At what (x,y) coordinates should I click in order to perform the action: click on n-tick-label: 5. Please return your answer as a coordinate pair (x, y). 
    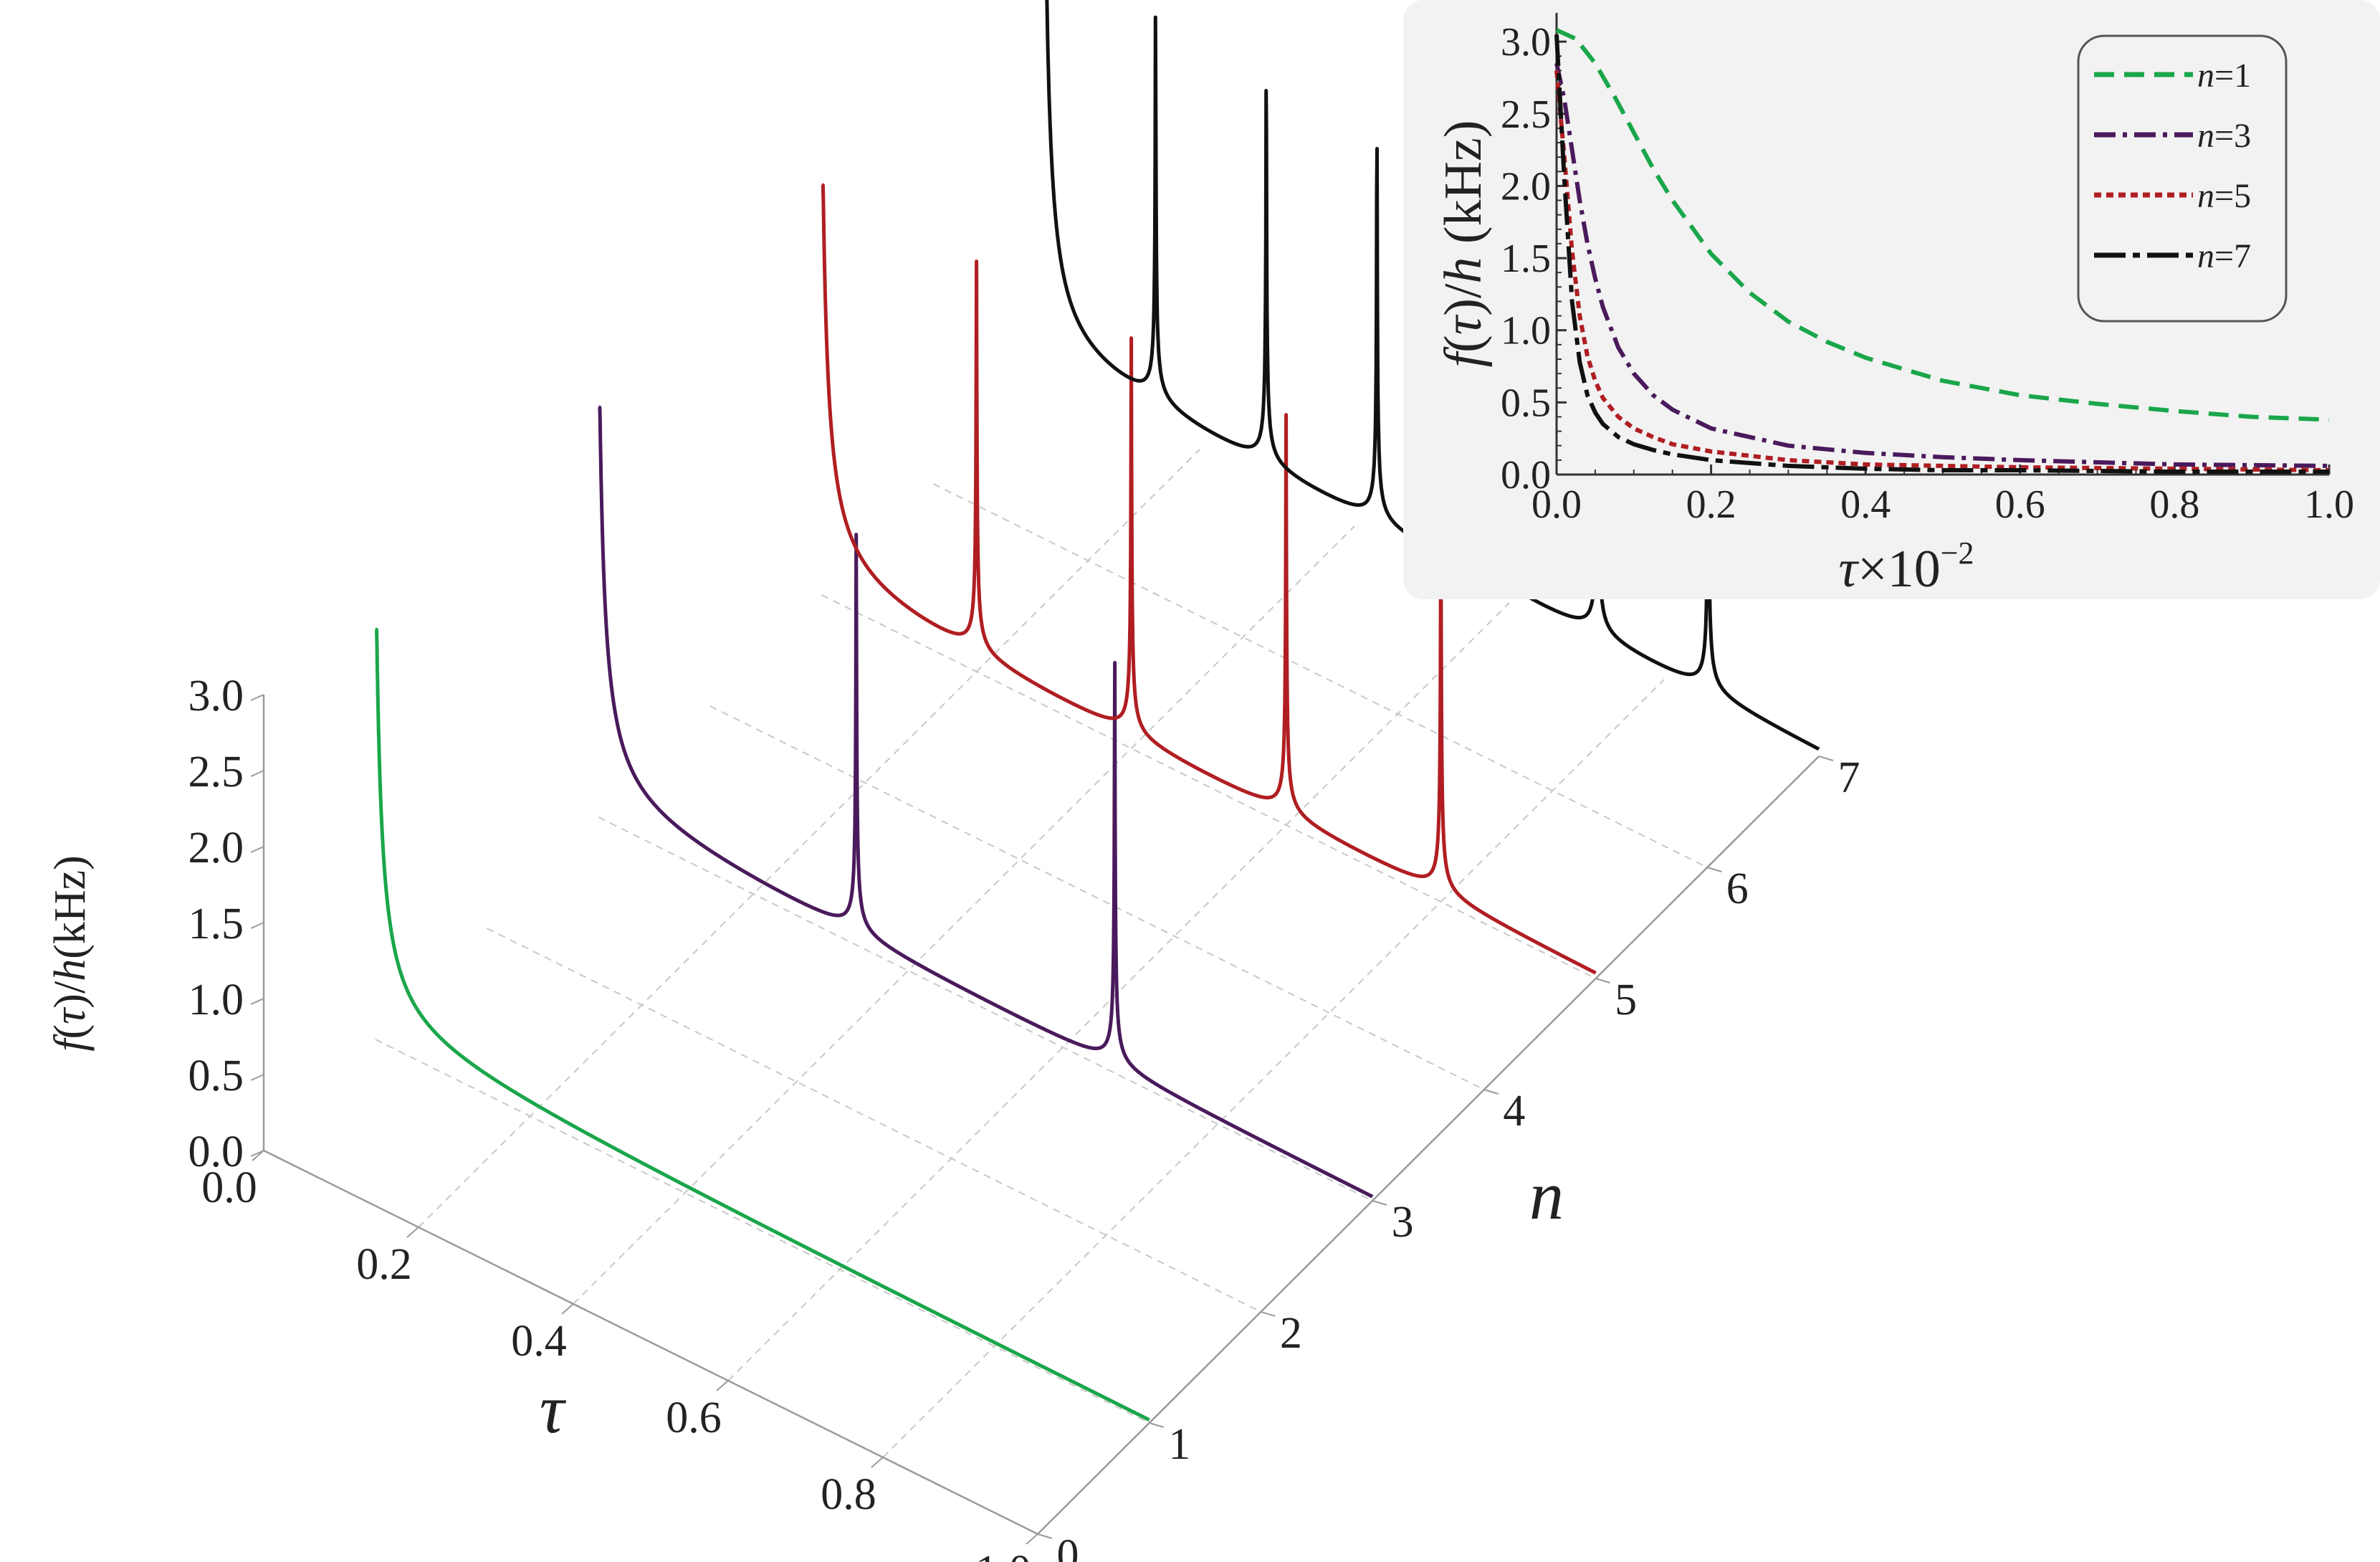
    Looking at the image, I should click on (1626, 1000).